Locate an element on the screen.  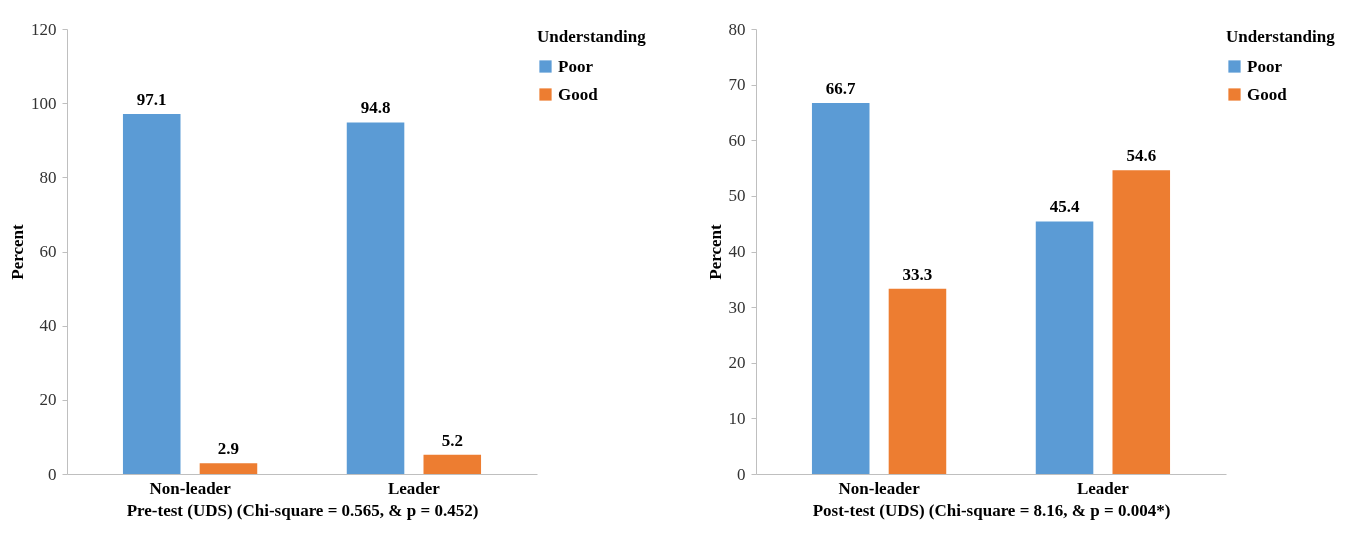
data-label: 5.2 is located at coordinates (452, 440).